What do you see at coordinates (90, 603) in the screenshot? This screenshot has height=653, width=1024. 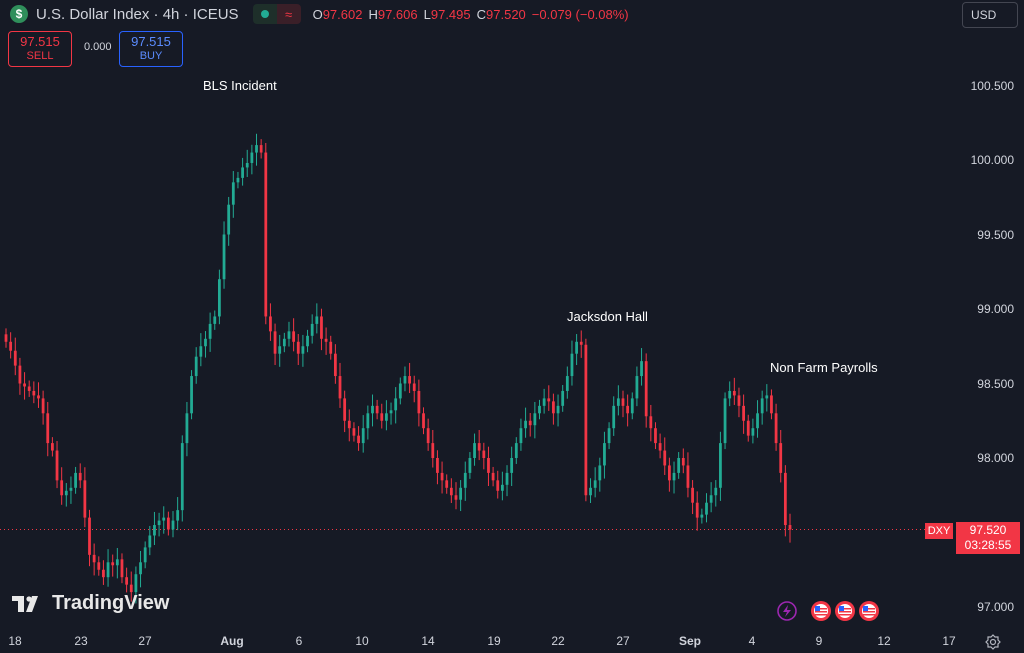 I see `tradingview-logo: TradingView` at bounding box center [90, 603].